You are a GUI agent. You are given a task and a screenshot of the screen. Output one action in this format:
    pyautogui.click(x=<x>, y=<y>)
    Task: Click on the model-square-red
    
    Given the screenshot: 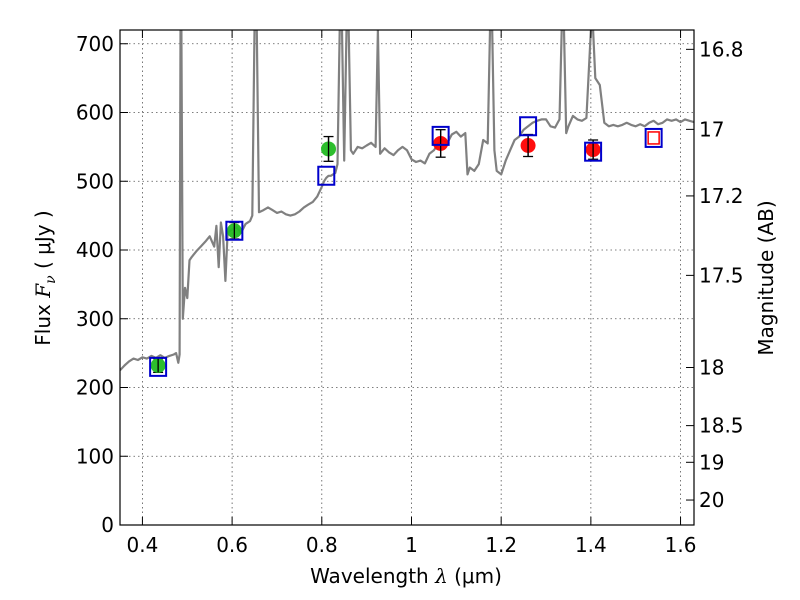 What is the action you would take?
    pyautogui.click(x=653, y=138)
    